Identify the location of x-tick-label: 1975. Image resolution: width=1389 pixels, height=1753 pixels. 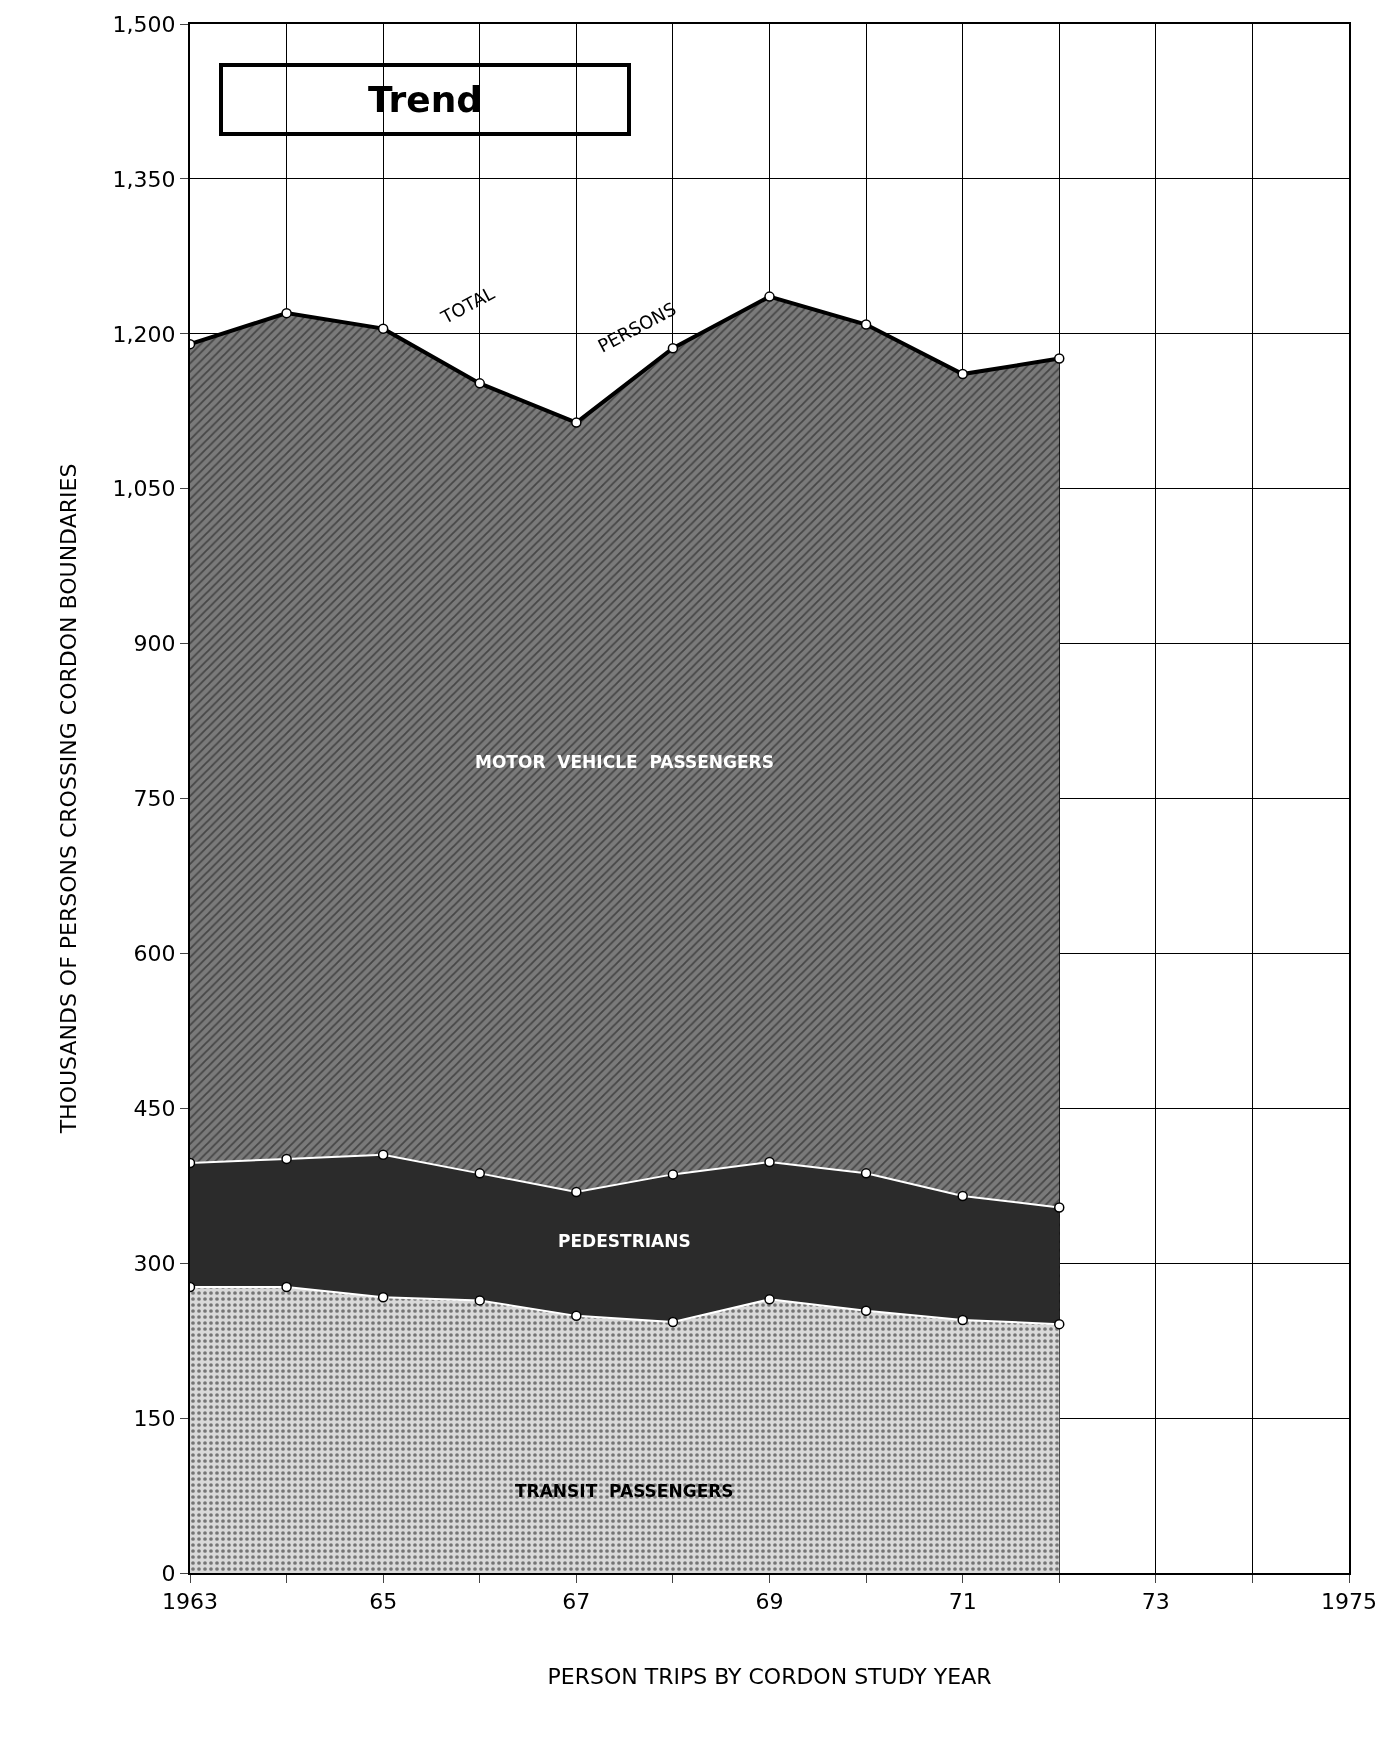
(1349, 1602).